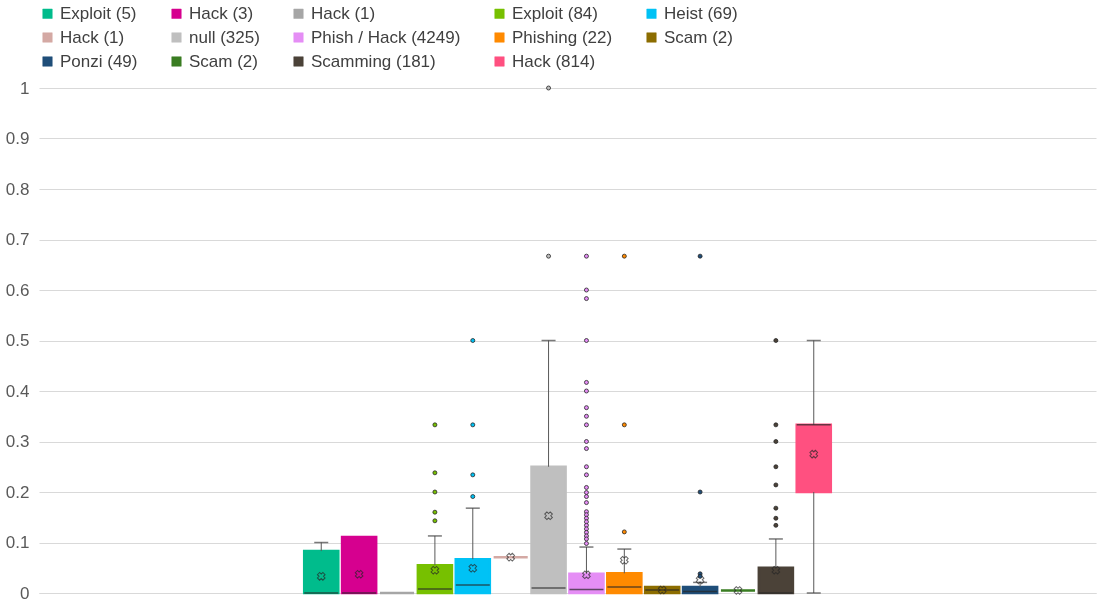 The width and height of the screenshot is (1101, 603). I want to click on y-tick-label: 0, so click(25, 593).